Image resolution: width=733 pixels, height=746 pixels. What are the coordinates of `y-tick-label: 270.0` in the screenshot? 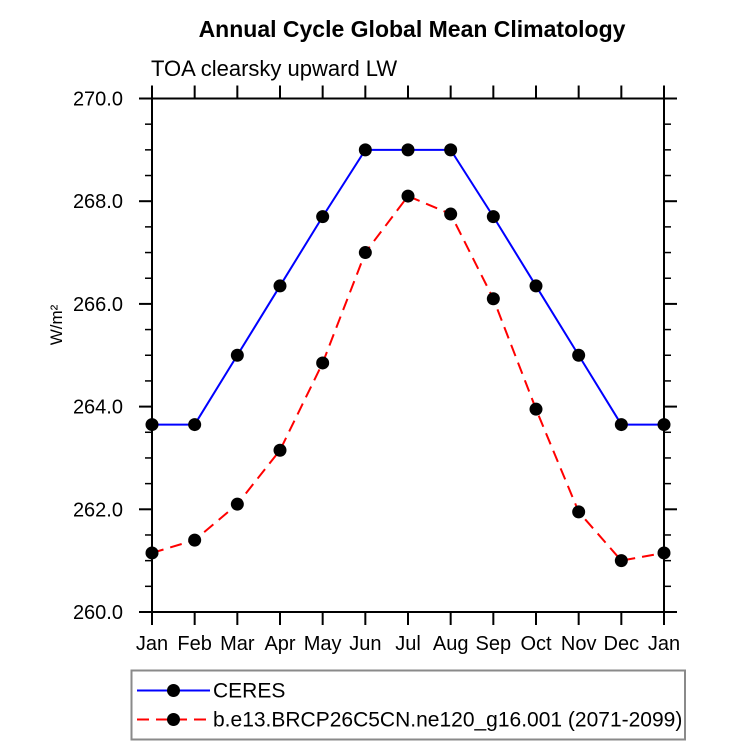 It's located at (98, 100).